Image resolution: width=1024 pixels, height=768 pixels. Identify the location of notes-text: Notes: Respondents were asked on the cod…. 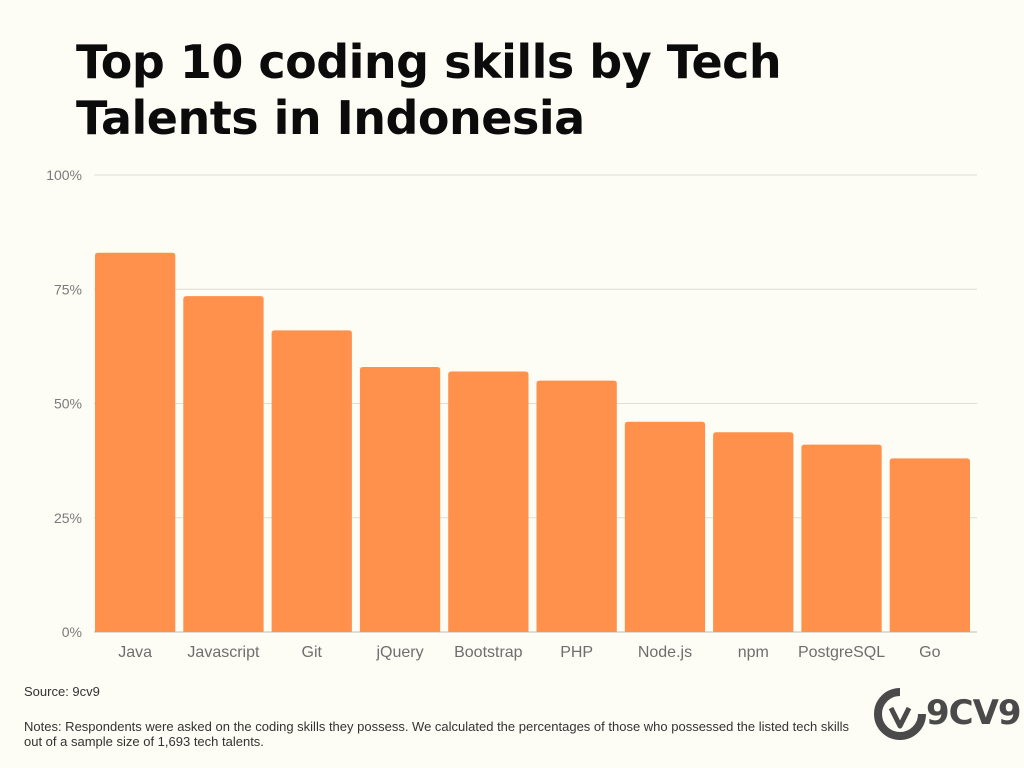
(436, 734).